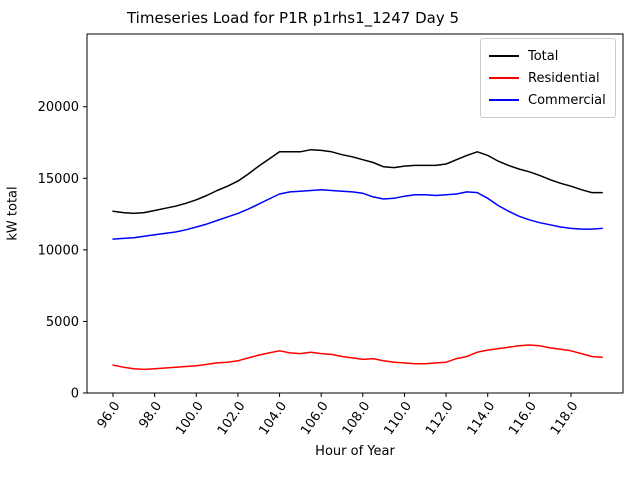 The image size is (640, 480). What do you see at coordinates (504, 78) in the screenshot?
I see `residential-line-swatch` at bounding box center [504, 78].